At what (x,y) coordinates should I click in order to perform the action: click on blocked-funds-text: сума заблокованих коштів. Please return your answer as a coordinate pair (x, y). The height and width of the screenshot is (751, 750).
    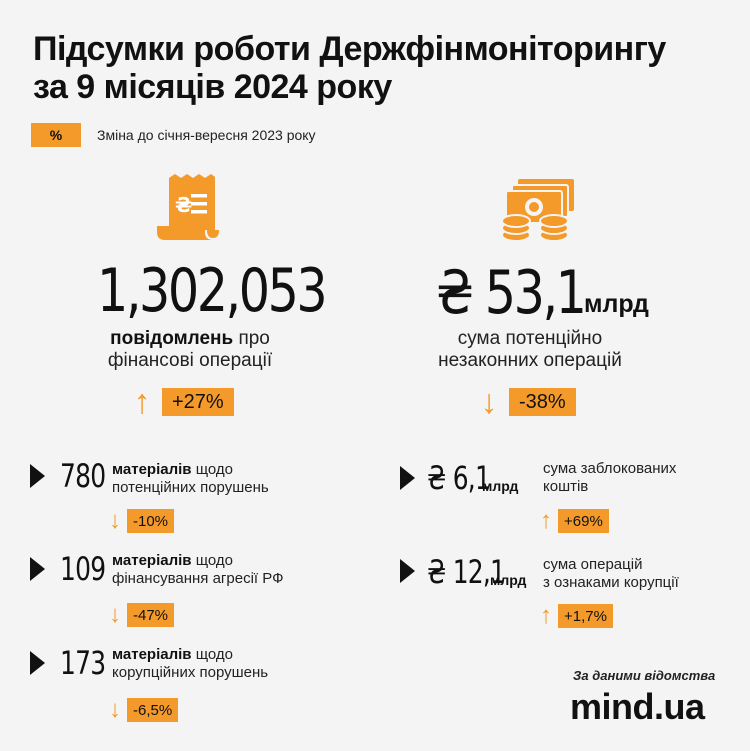
    Looking at the image, I should click on (609, 478).